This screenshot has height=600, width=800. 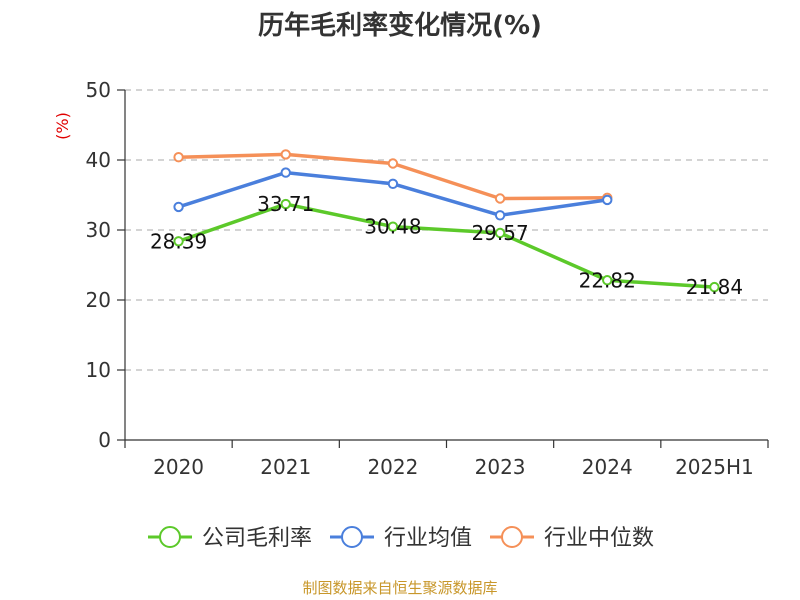 I want to click on series-line, so click(x=446, y=245).